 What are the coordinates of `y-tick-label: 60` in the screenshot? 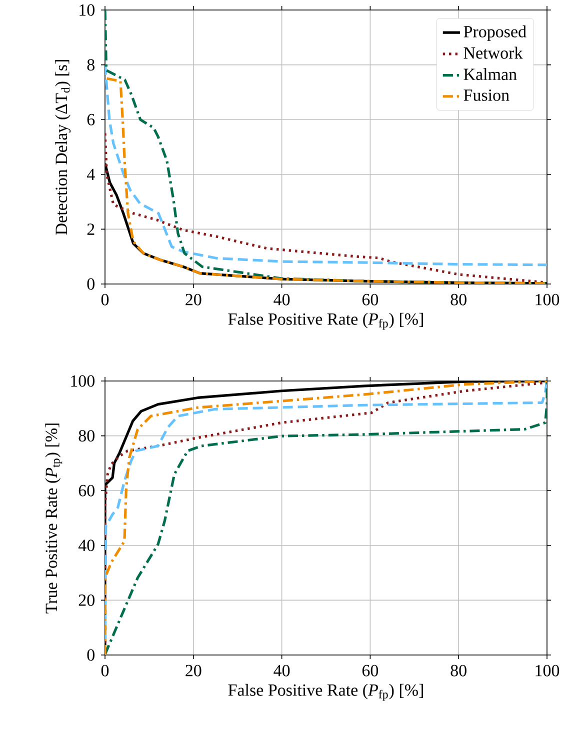 It's located at (86, 490).